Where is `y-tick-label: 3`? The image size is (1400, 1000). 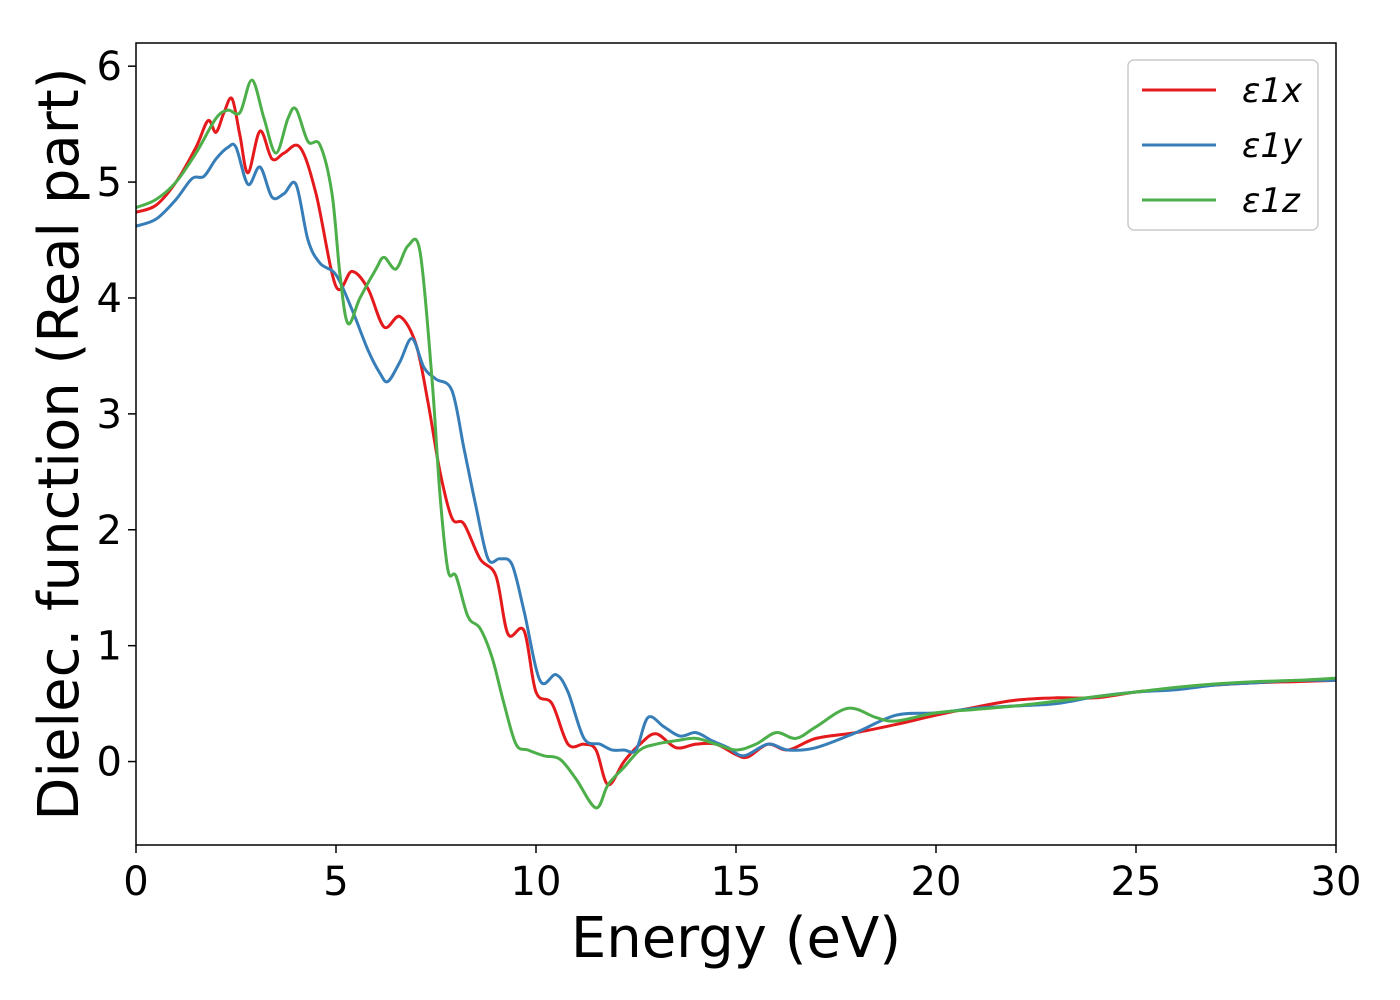 y-tick-label: 3 is located at coordinates (109, 415).